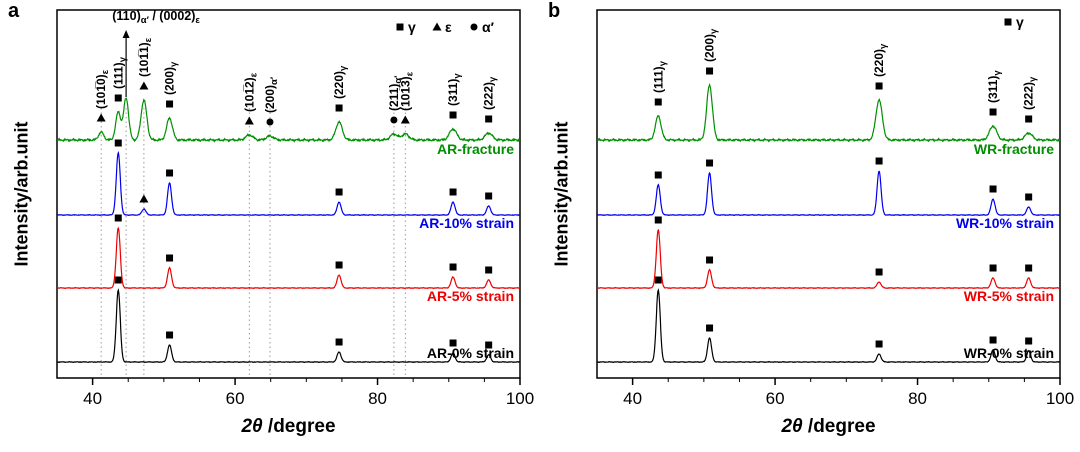  Describe the element at coordinates (171, 78) in the screenshot. I see `peak-label: (200)γ` at that location.